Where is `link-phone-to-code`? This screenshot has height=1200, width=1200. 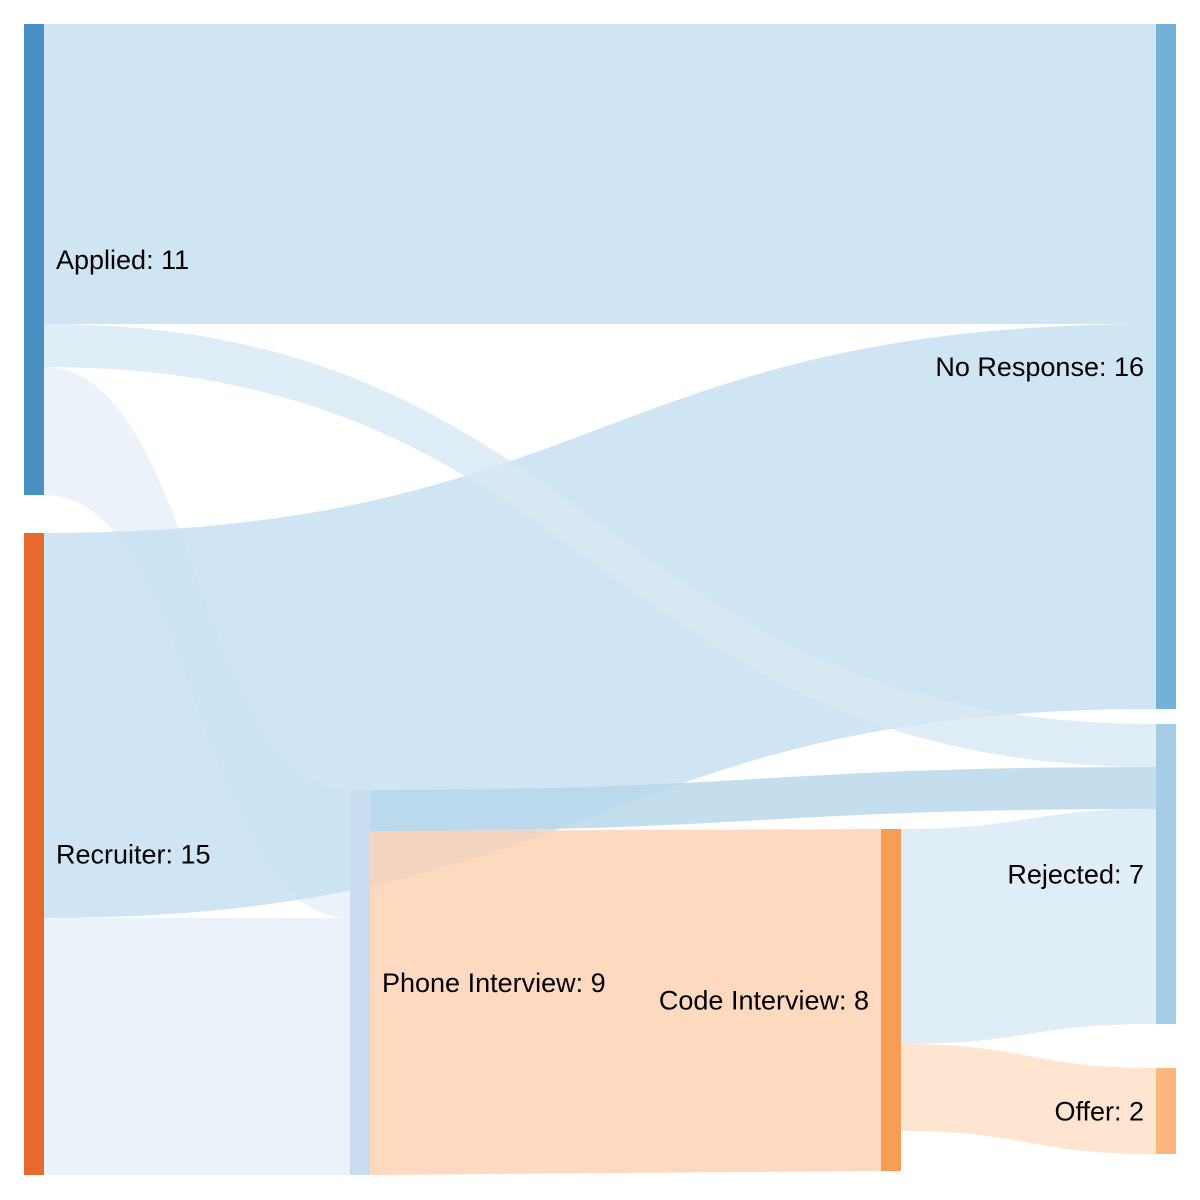
link-phone-to-code is located at coordinates (625, 1002).